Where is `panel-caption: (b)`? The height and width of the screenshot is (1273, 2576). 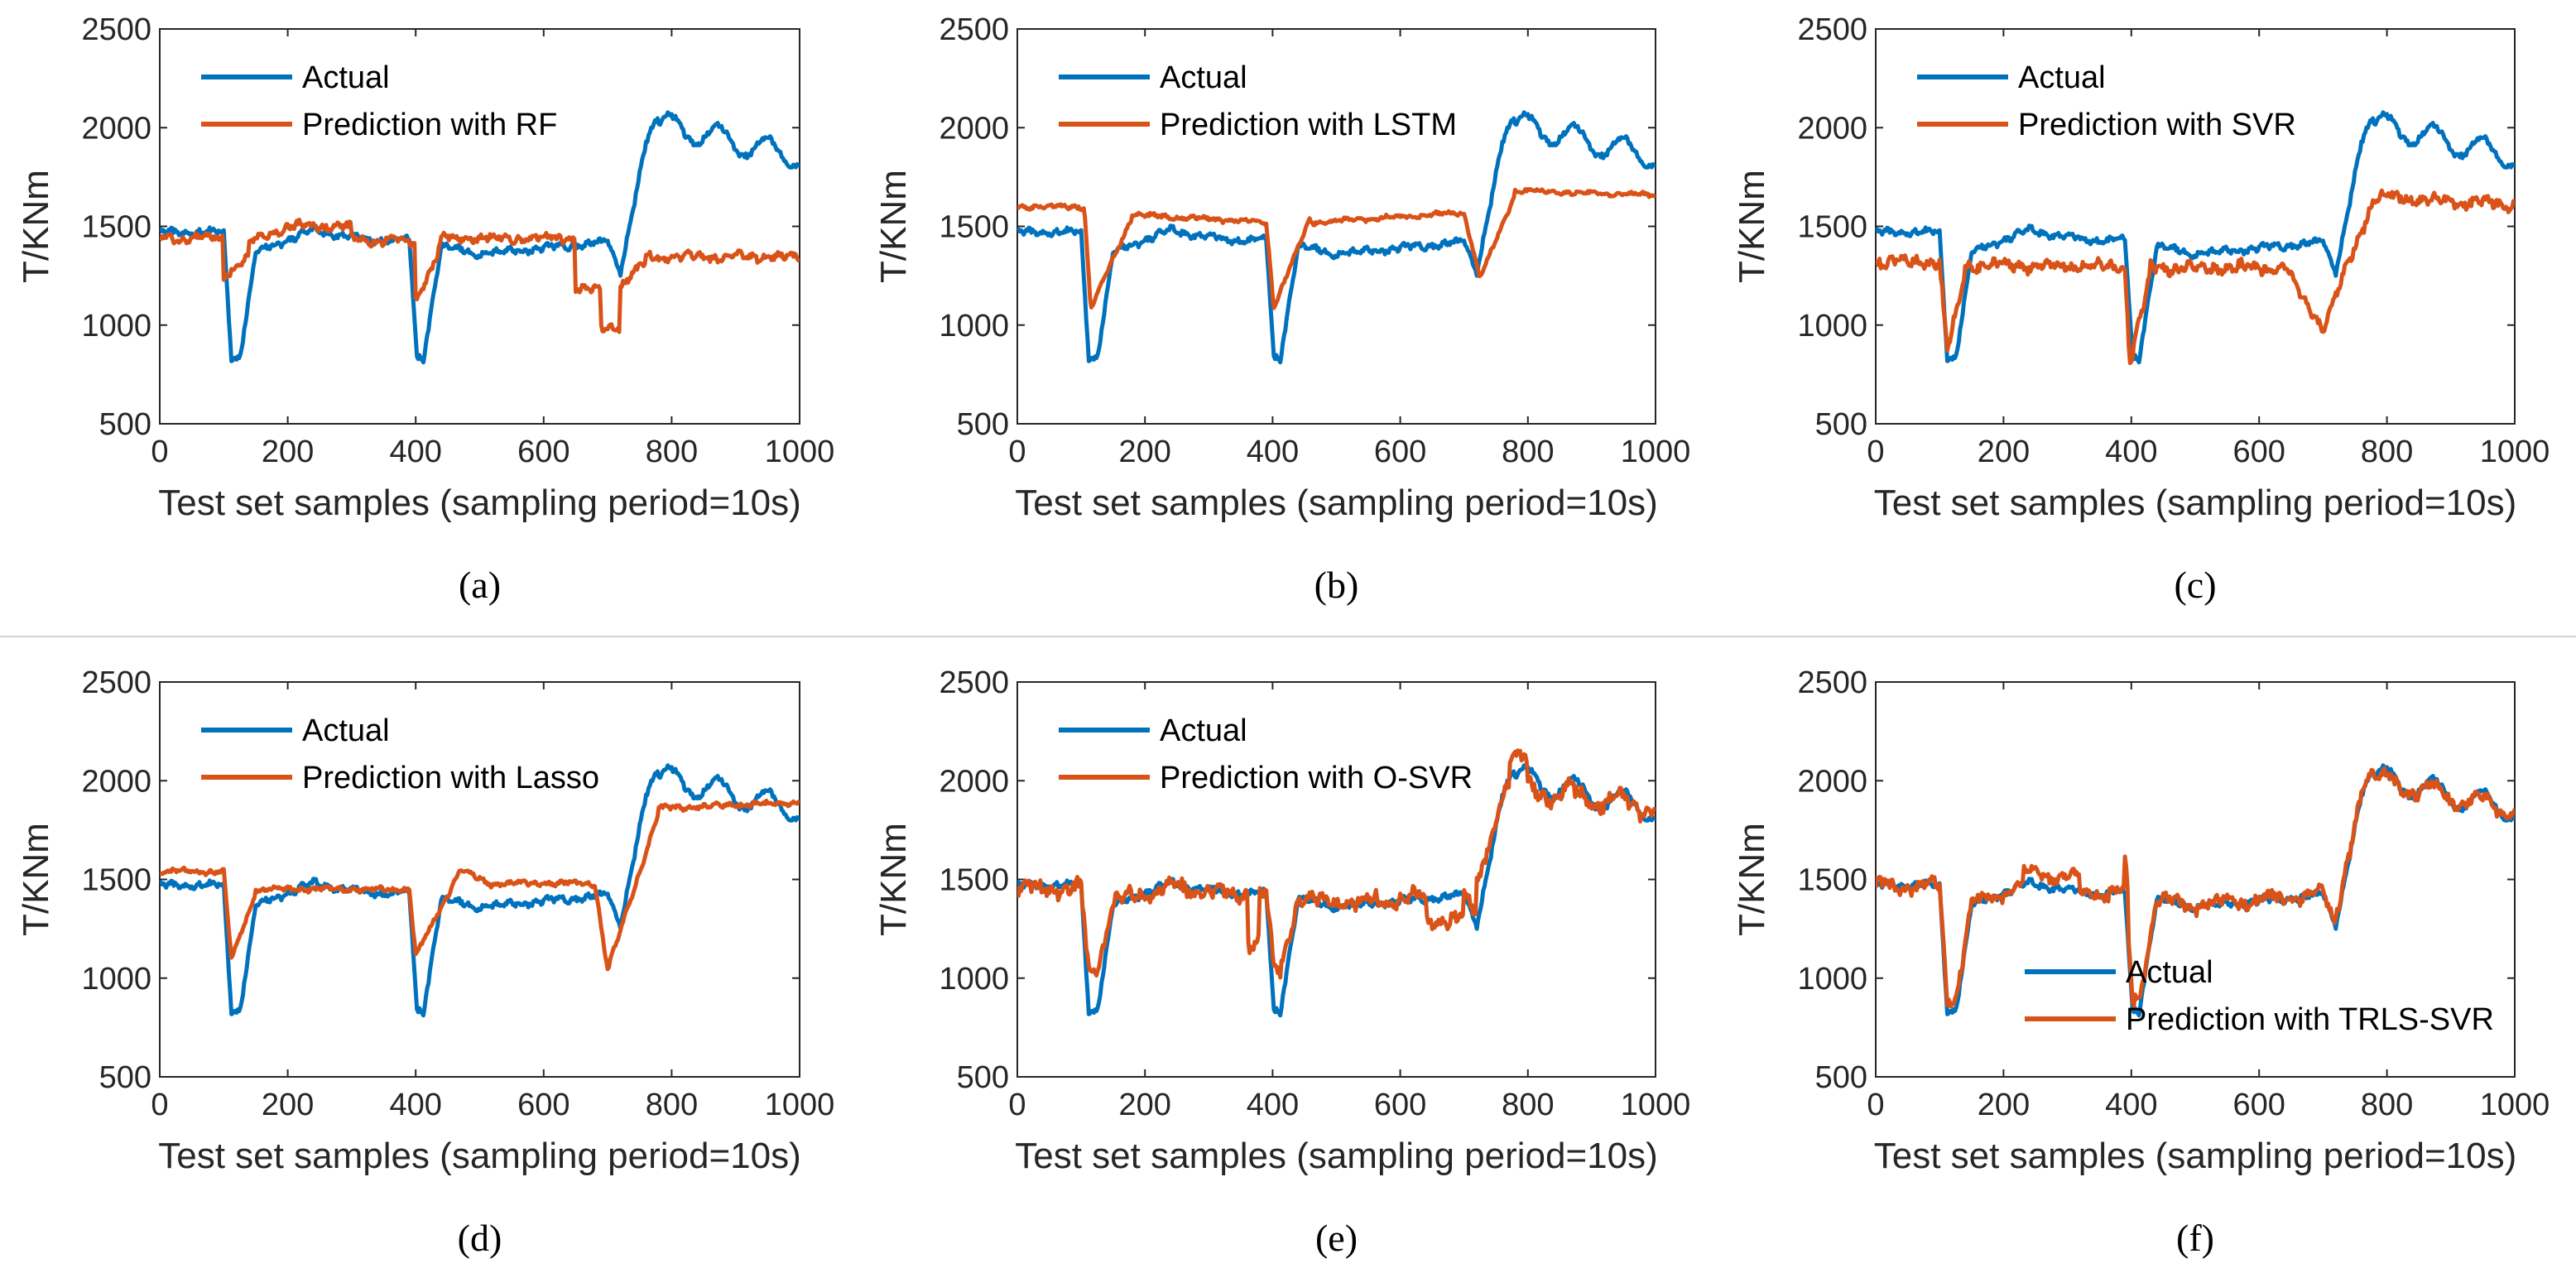 panel-caption: (b) is located at coordinates (1336, 585).